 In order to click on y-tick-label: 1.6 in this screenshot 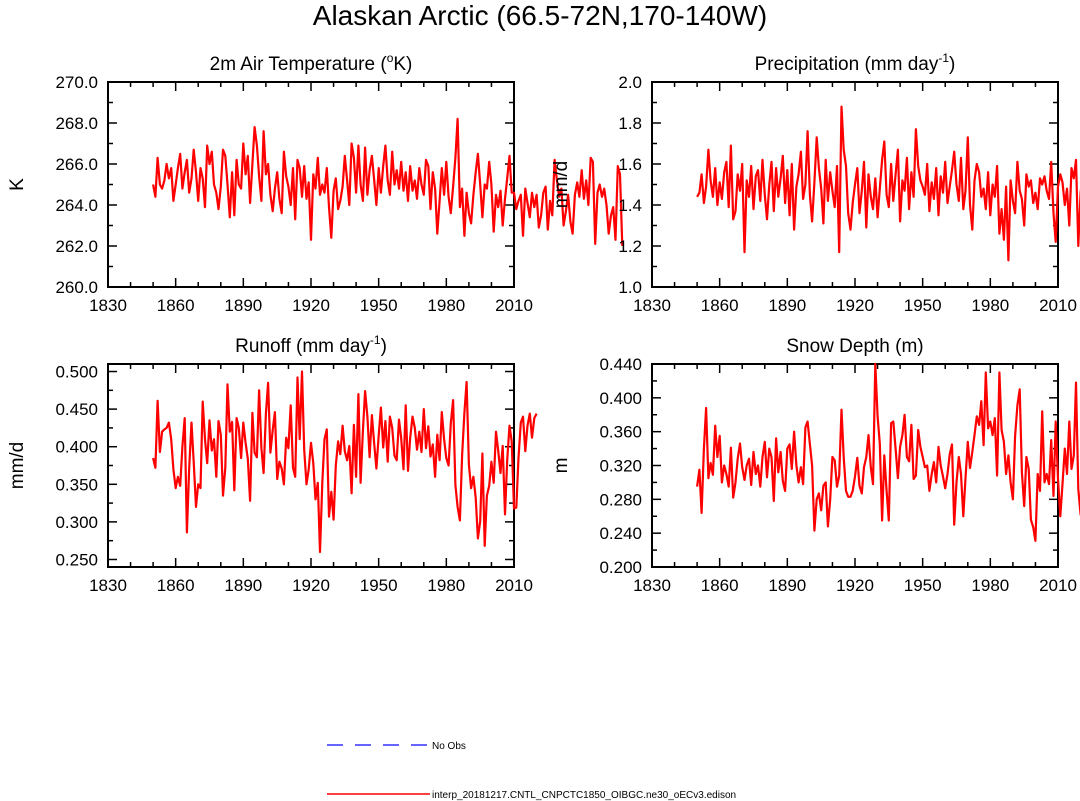, I will do `click(630, 164)`.